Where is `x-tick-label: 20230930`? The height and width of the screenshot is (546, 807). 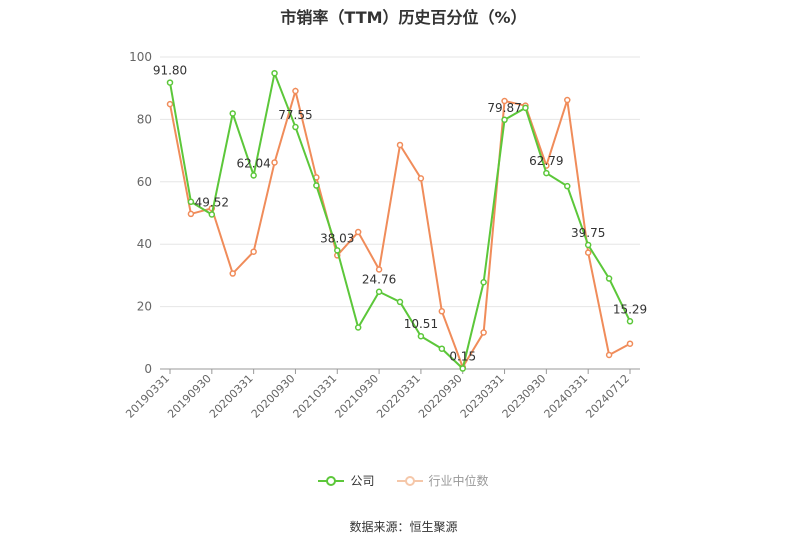 x-tick-label: 20230930 is located at coordinates (524, 396).